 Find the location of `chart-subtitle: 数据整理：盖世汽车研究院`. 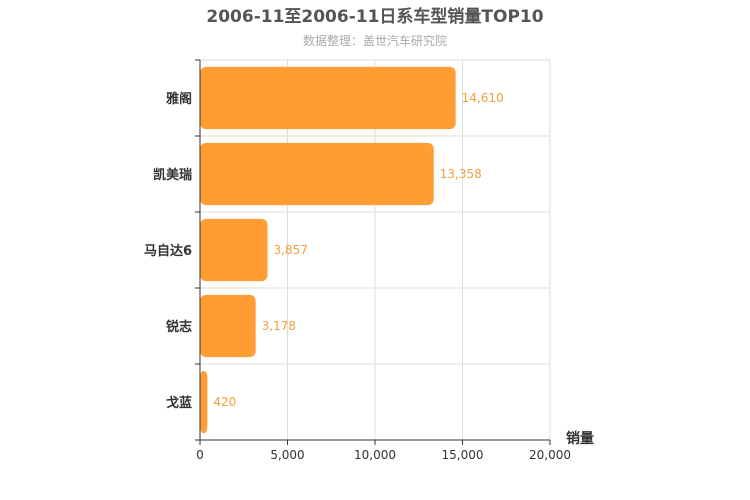

chart-subtitle: 数据整理：盖世汽车研究院 is located at coordinates (375, 40).